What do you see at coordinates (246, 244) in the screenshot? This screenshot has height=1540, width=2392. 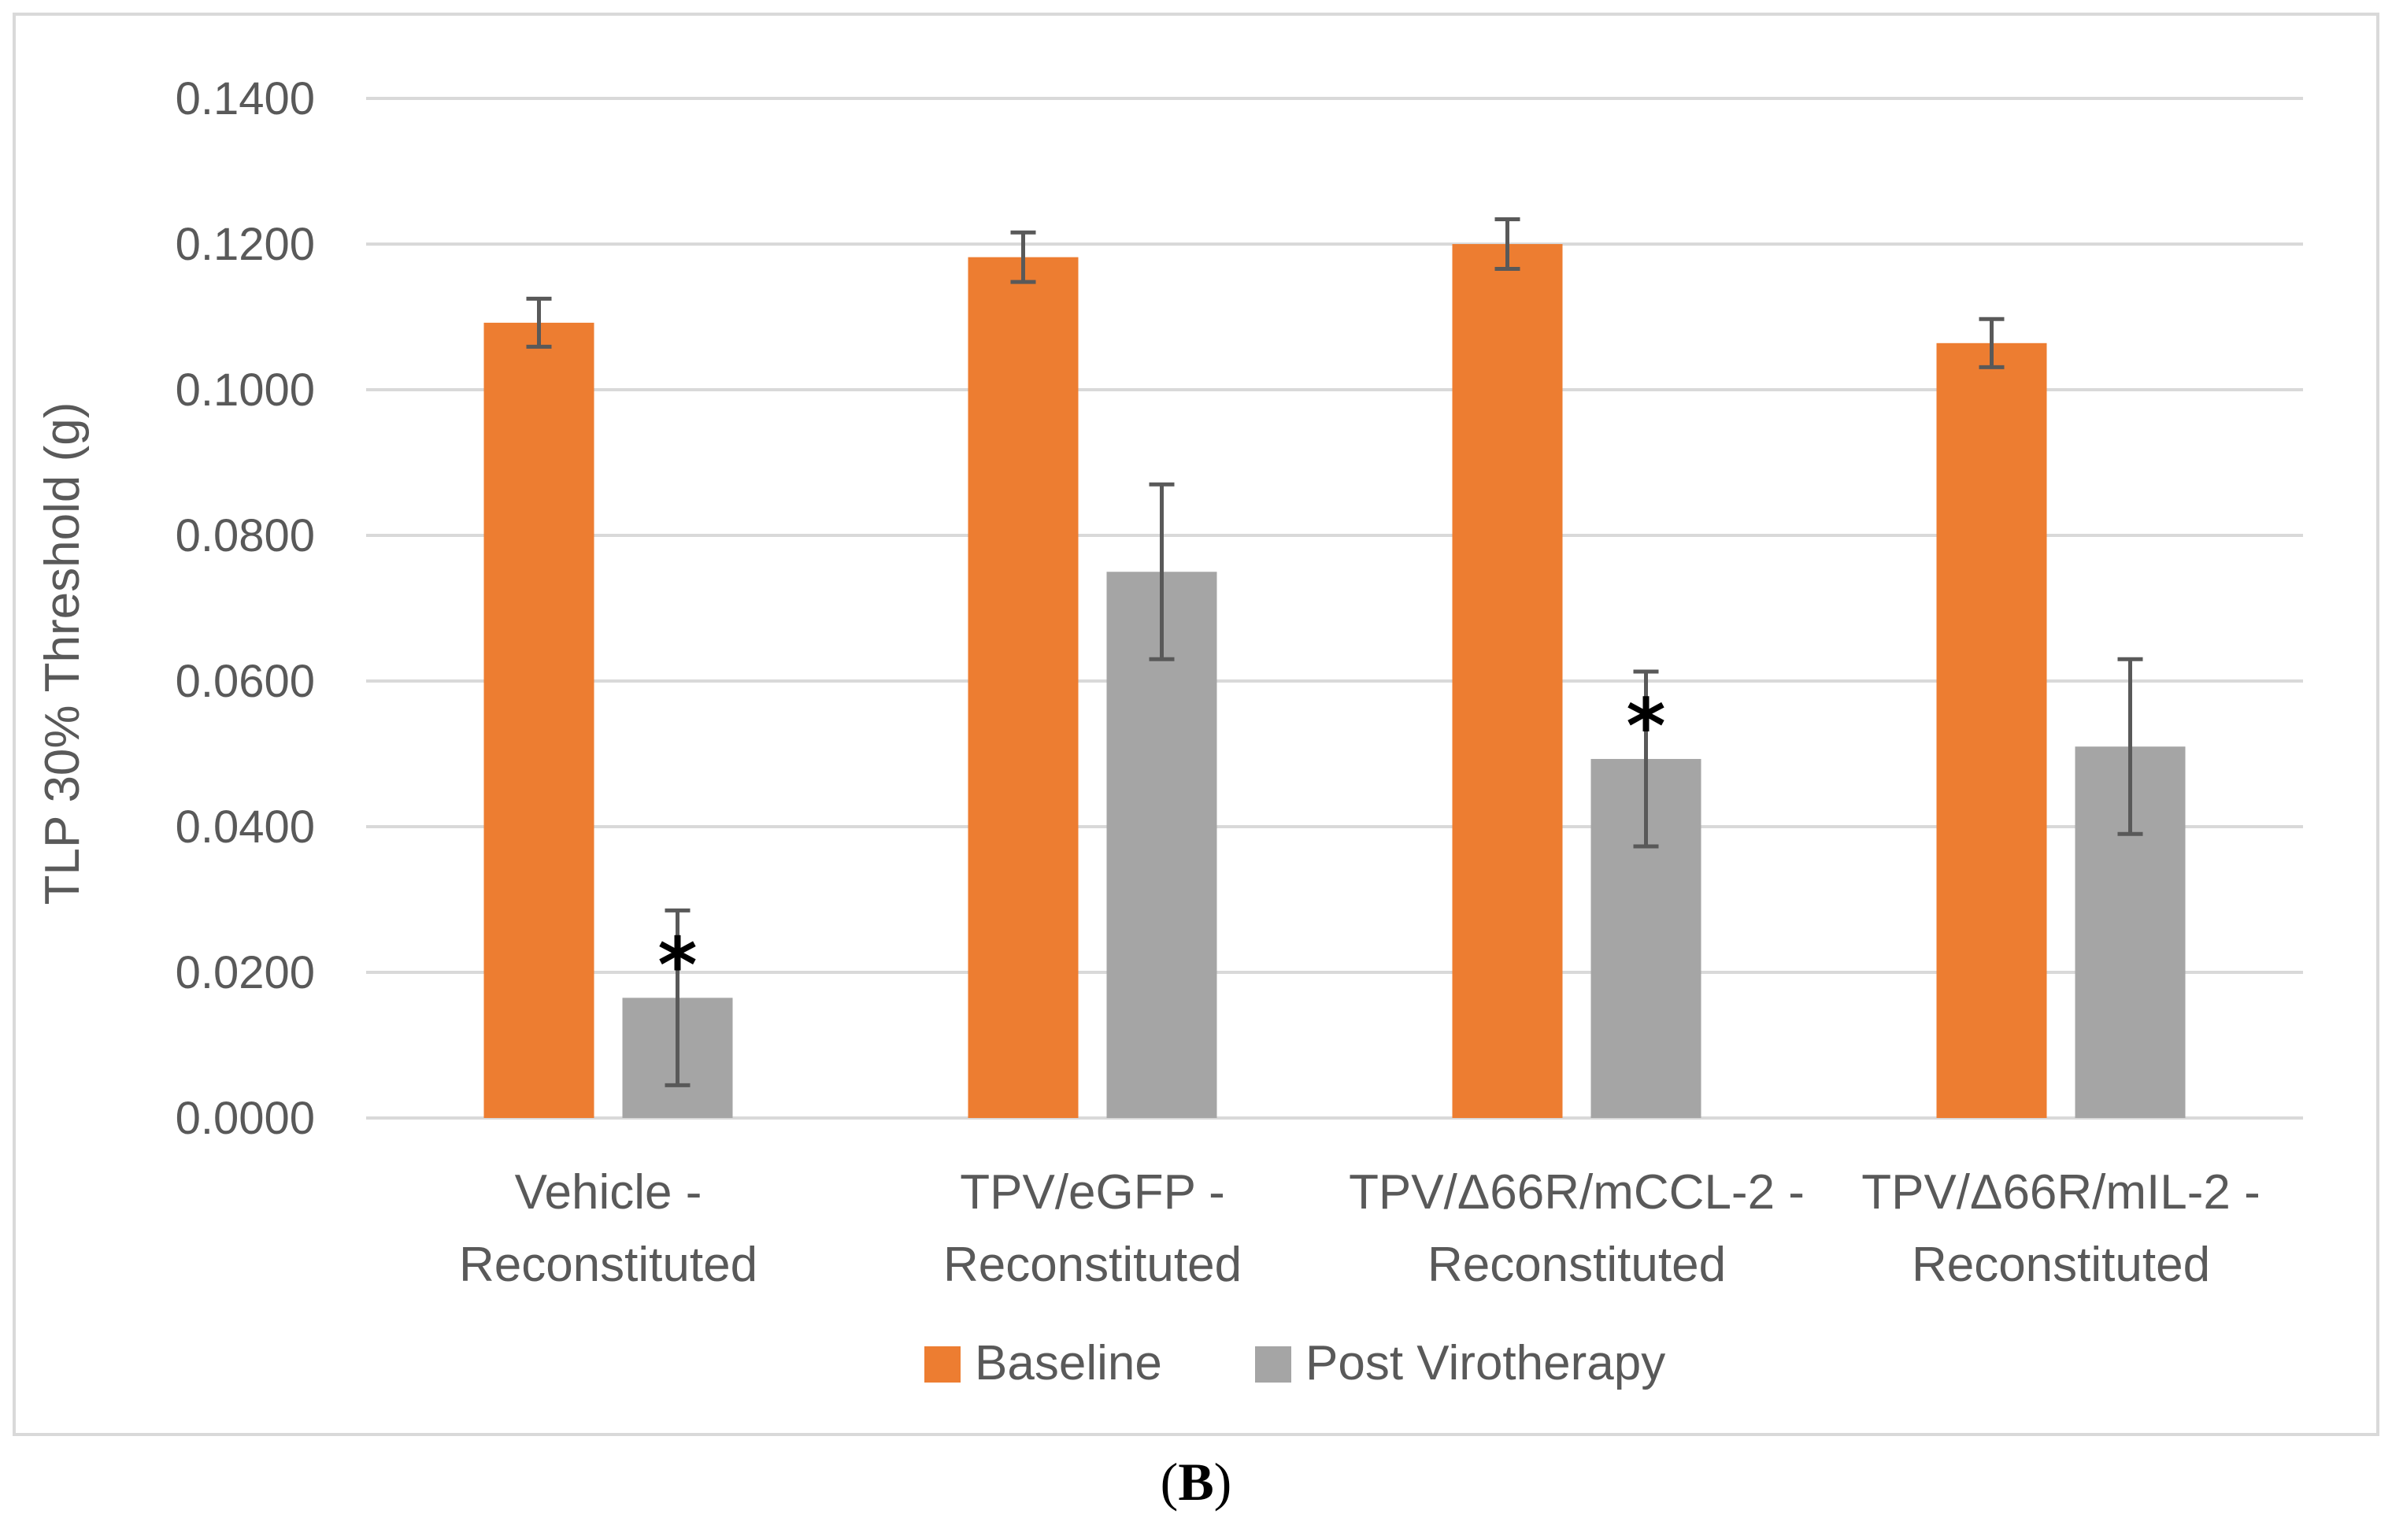 I see `y-tick-label: 0.1200` at bounding box center [246, 244].